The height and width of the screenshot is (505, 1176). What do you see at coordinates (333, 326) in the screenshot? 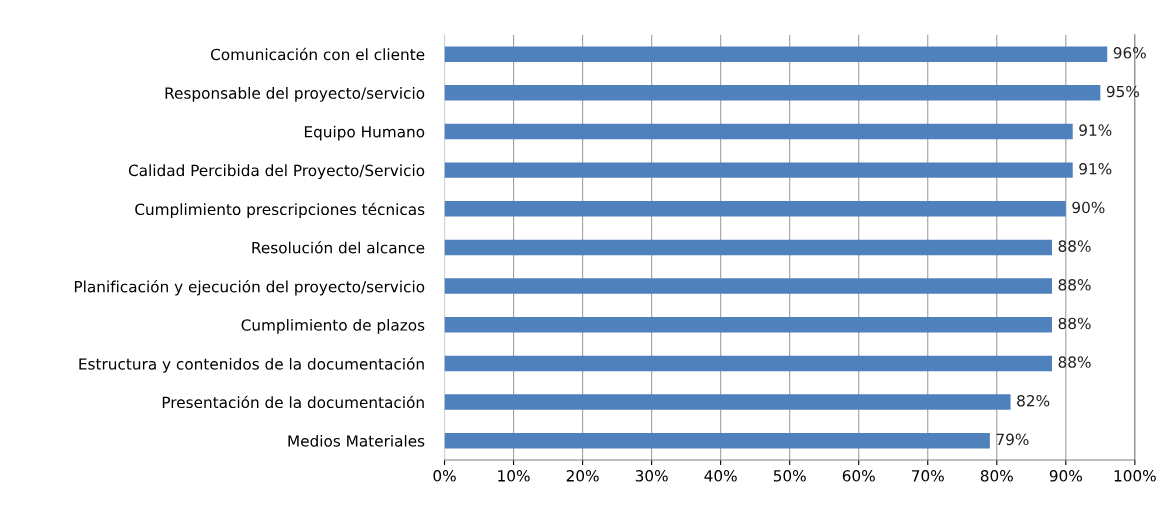
I see `y-tick-label: Cumplimiento de plazos` at bounding box center [333, 326].